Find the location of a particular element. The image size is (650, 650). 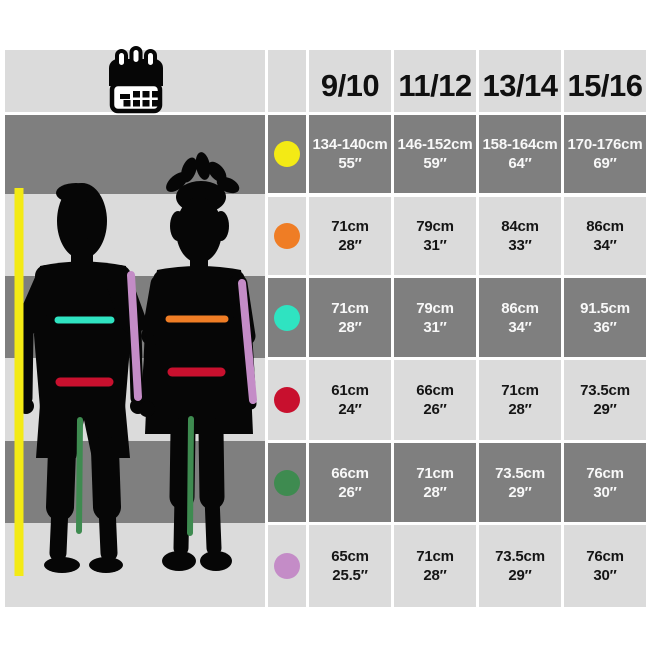

cell-purple-15-16: 76cm 30″ is located at coordinates (605, 566).